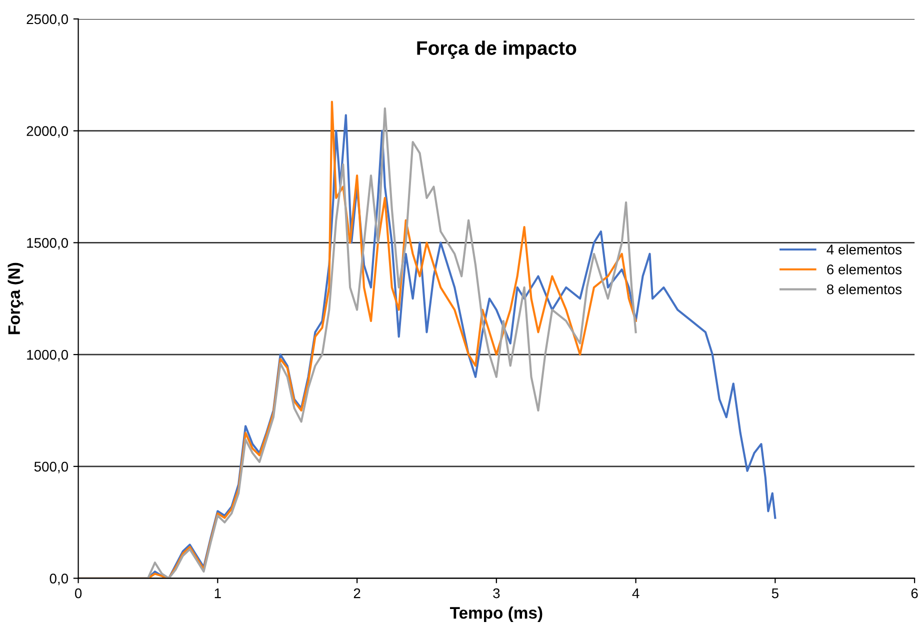 The height and width of the screenshot is (632, 921). Describe the element at coordinates (47, 20) in the screenshot. I see `y-tick-label: 2500,0` at that location.